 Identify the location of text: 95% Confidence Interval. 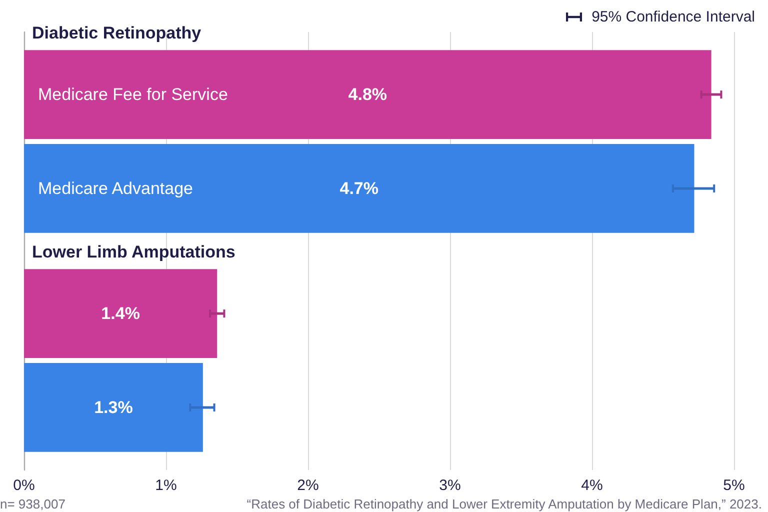
(673, 17).